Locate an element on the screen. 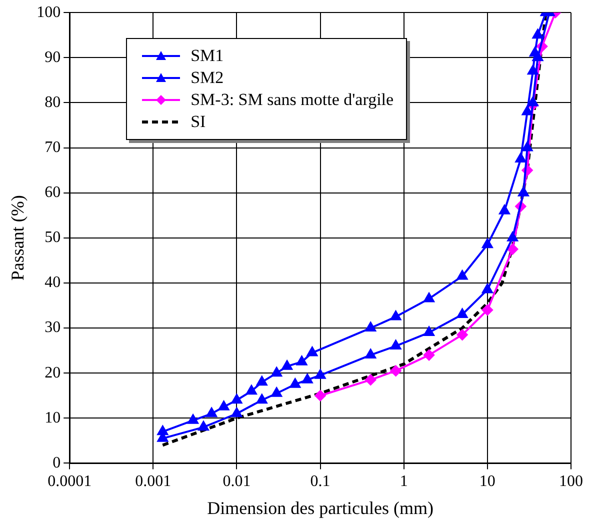  y-tick-label: 30 is located at coordinates (52, 327).